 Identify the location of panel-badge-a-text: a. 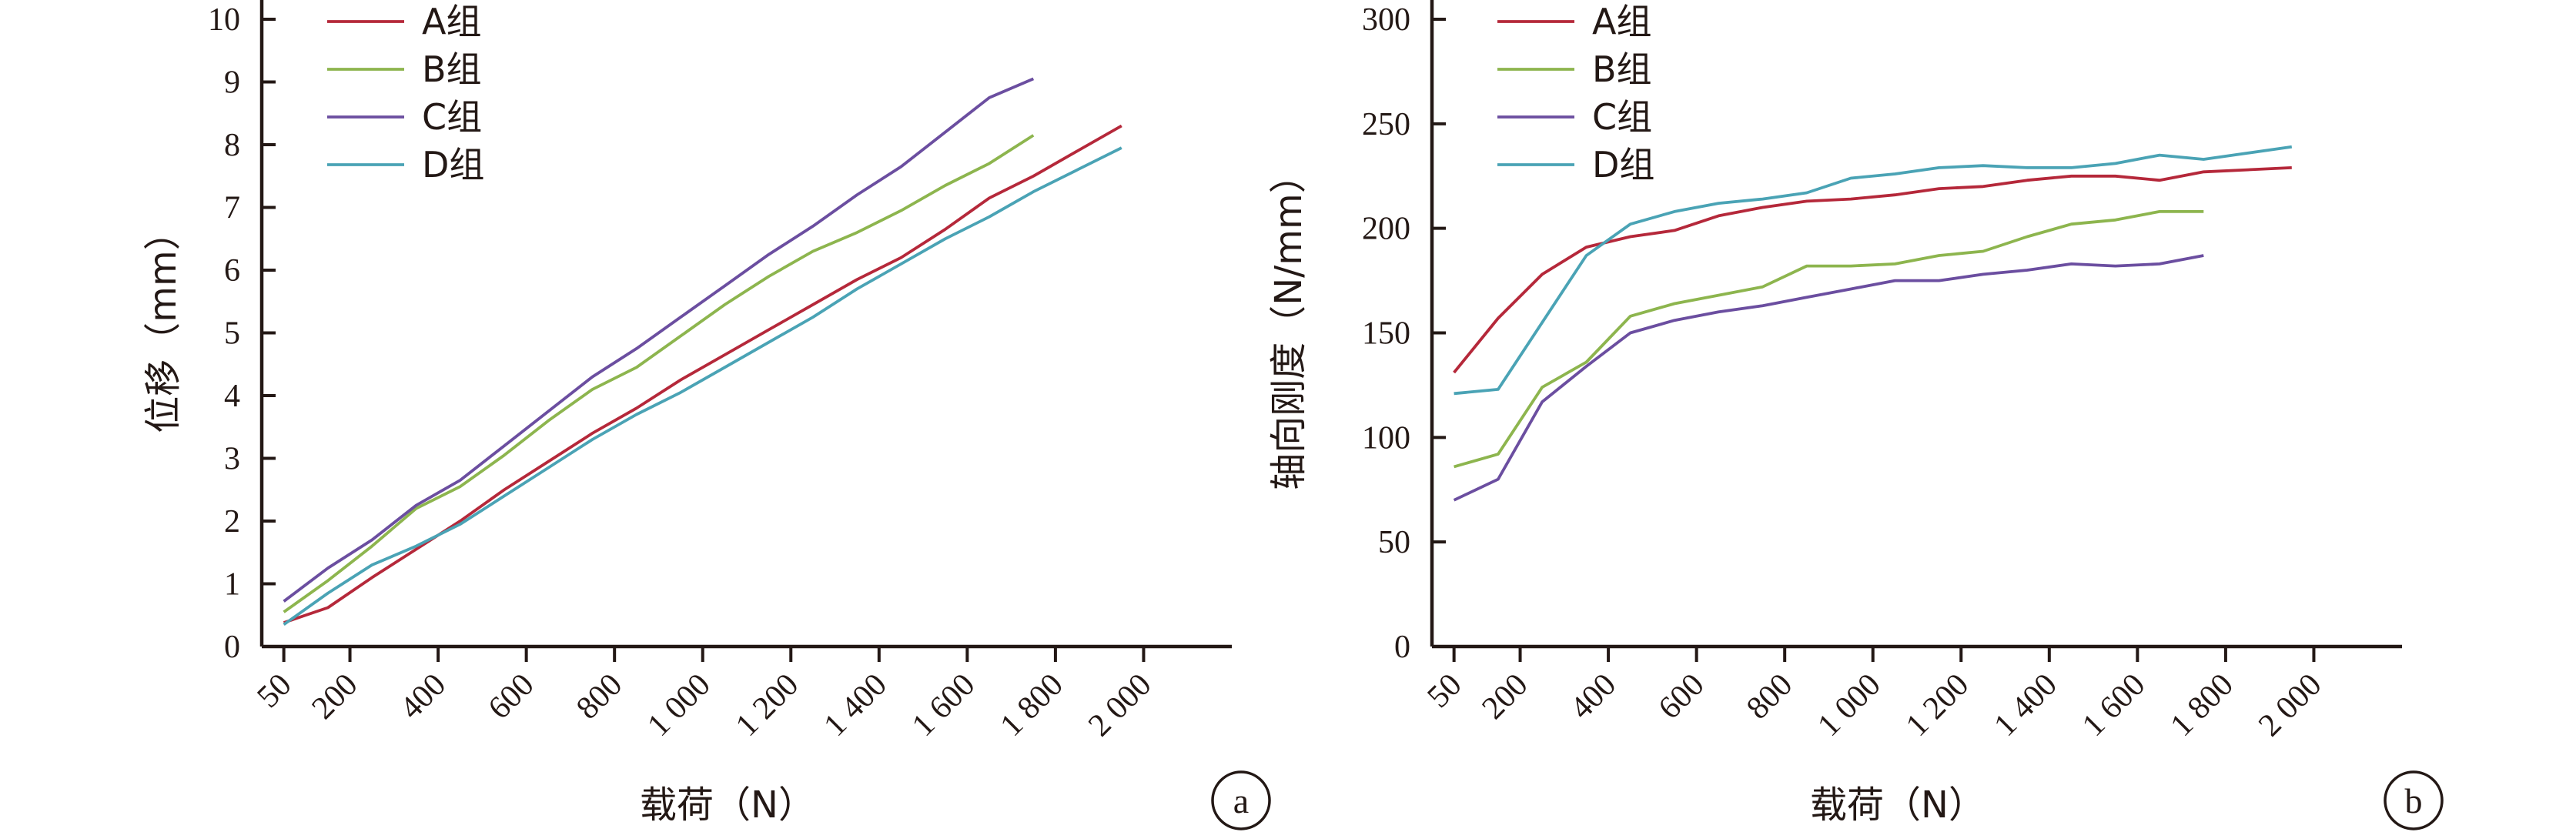
(1241, 801).